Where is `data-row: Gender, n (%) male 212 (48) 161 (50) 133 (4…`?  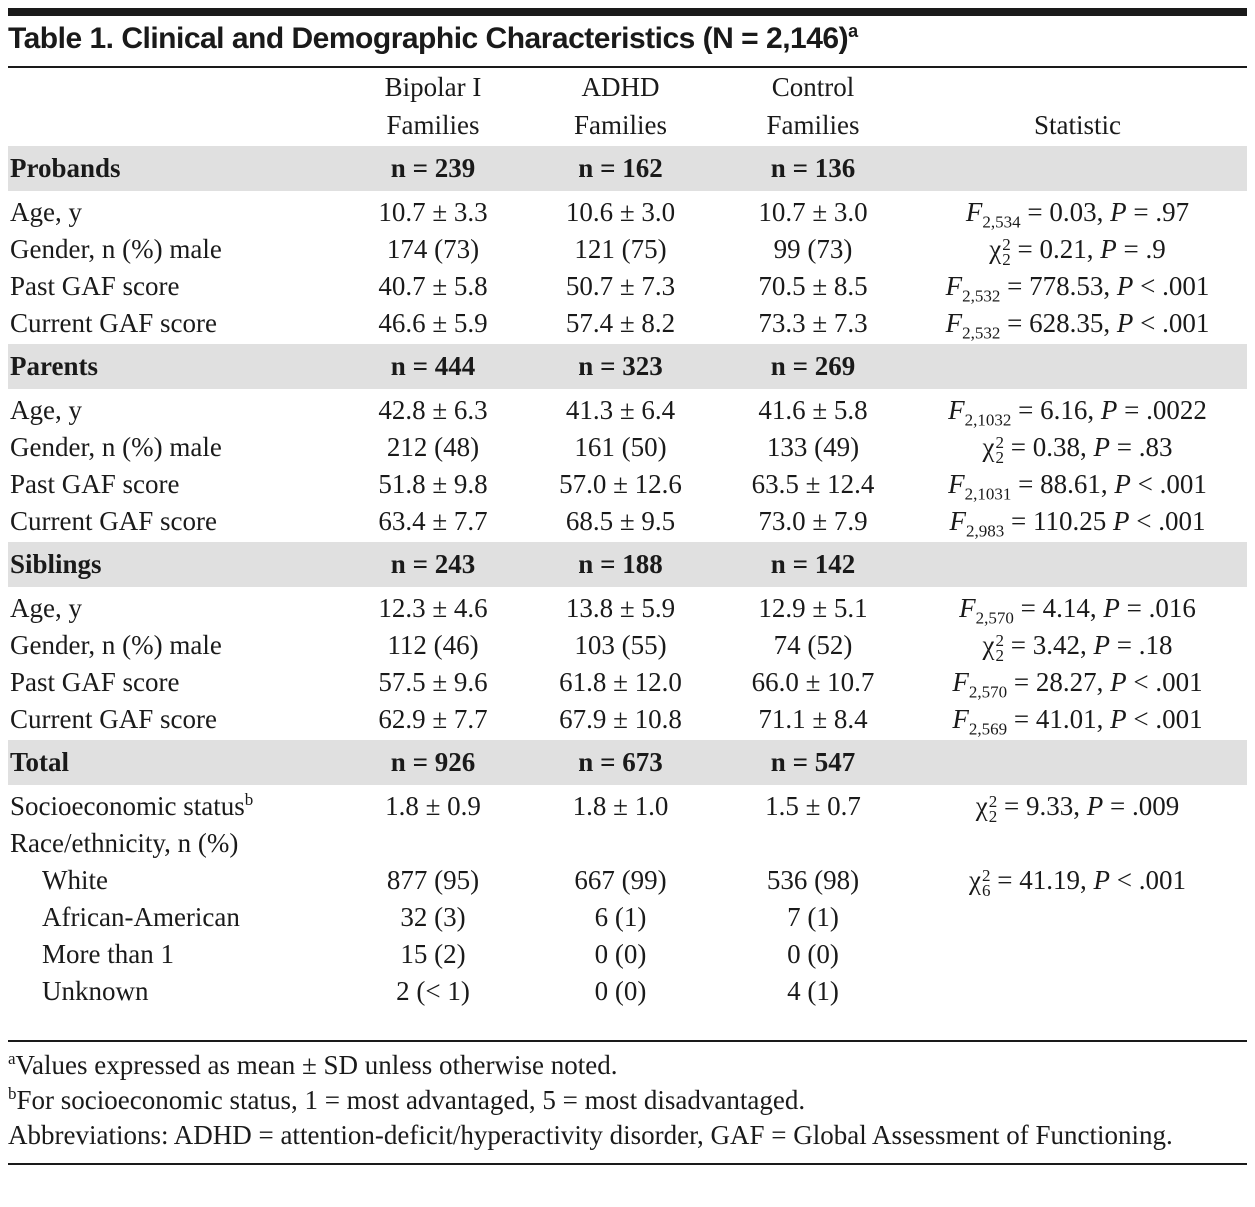 data-row: Gender, n (%) male 212 (48) 161 (50) 133 (4… is located at coordinates (627, 447).